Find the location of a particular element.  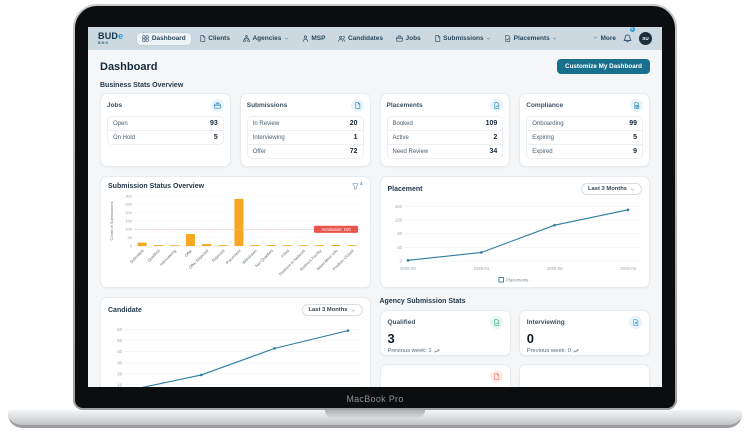

stat-row-value: 5 is located at coordinates (215, 137).